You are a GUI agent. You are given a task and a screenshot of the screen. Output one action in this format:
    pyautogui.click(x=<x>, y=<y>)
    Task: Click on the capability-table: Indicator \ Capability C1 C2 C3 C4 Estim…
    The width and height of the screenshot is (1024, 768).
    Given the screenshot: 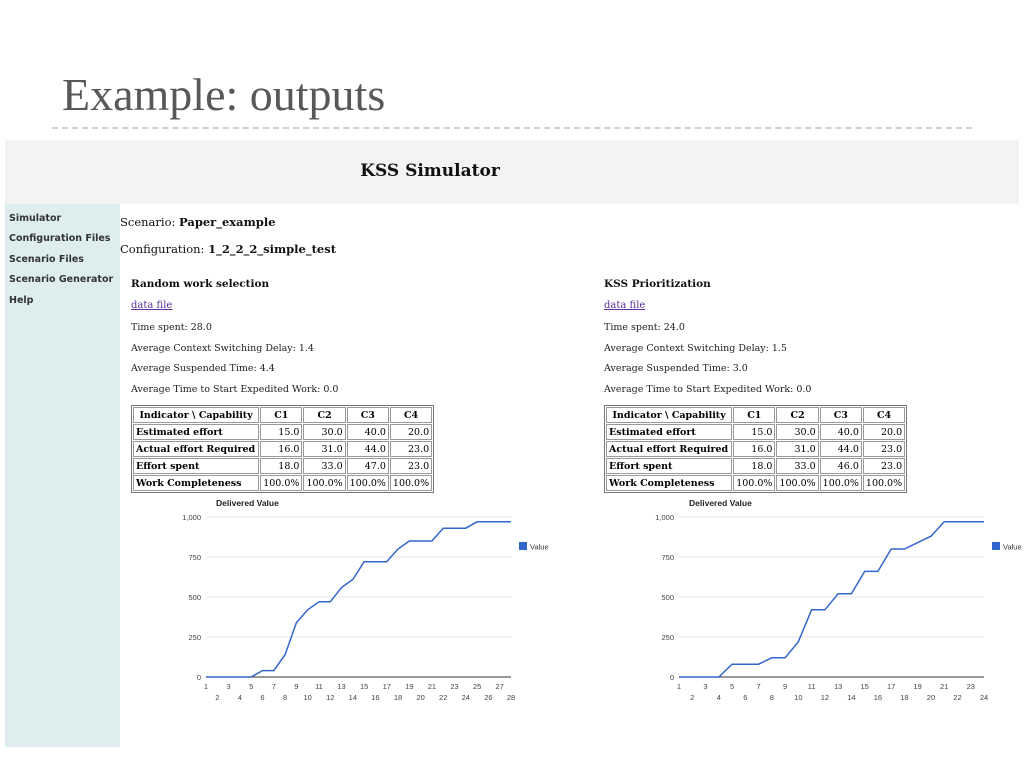 What is the action you would take?
    pyautogui.click(x=283, y=449)
    